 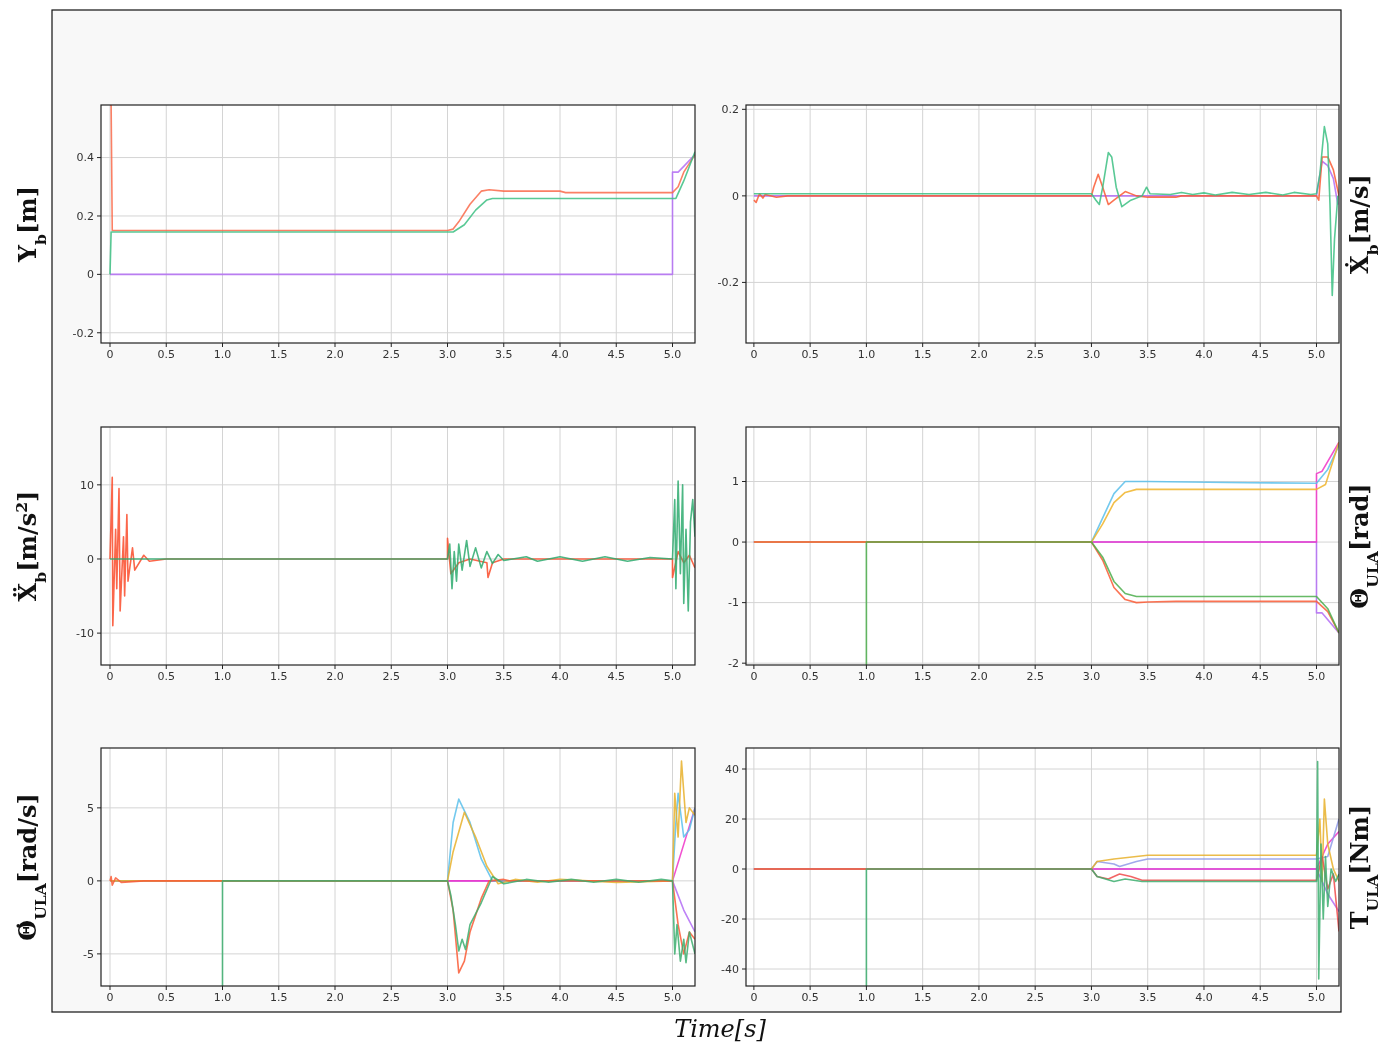 What do you see at coordinates (720, 1029) in the screenshot?
I see `x-axis-title: Time[s]` at bounding box center [720, 1029].